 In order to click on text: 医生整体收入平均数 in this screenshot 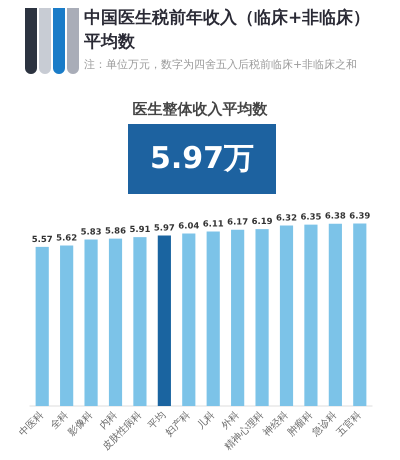, I will do `click(200, 109)`.